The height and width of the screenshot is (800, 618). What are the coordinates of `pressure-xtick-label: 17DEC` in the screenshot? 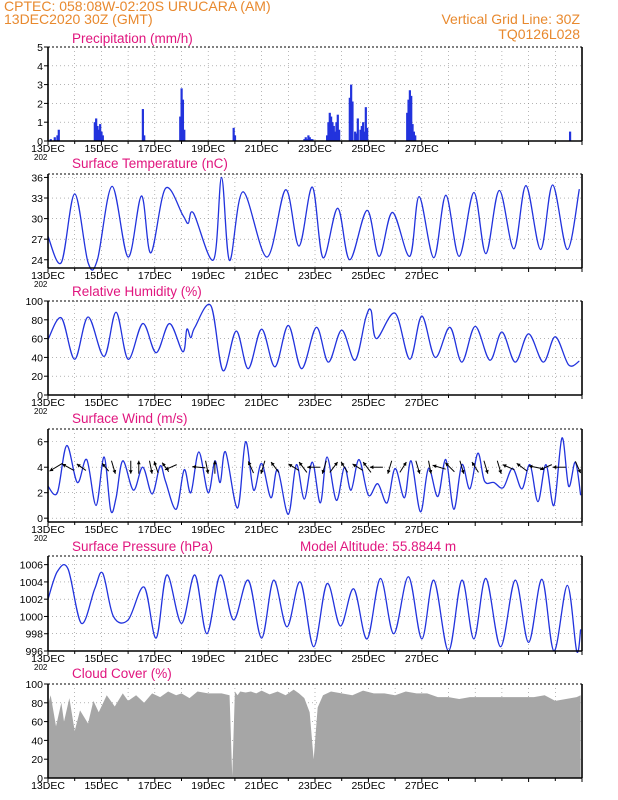 It's located at (155, 659).